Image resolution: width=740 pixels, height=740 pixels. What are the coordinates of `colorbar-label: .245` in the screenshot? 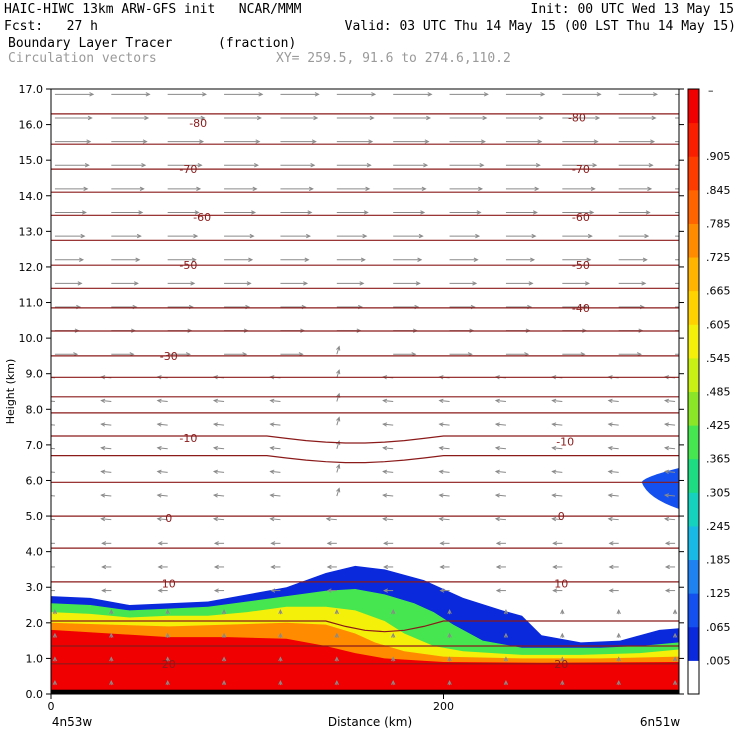 It's located at (718, 526).